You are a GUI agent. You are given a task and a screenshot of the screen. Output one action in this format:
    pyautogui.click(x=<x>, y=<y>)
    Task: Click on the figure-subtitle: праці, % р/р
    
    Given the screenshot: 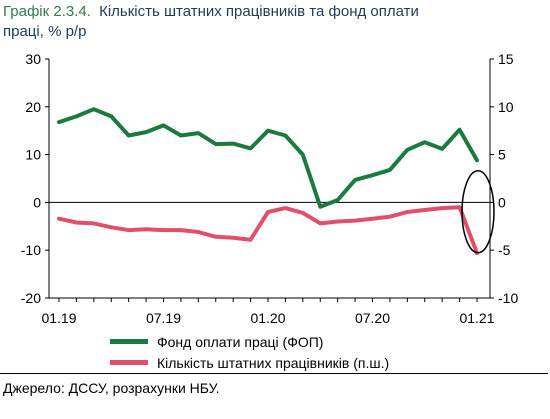 What is the action you would take?
    pyautogui.click(x=45, y=31)
    